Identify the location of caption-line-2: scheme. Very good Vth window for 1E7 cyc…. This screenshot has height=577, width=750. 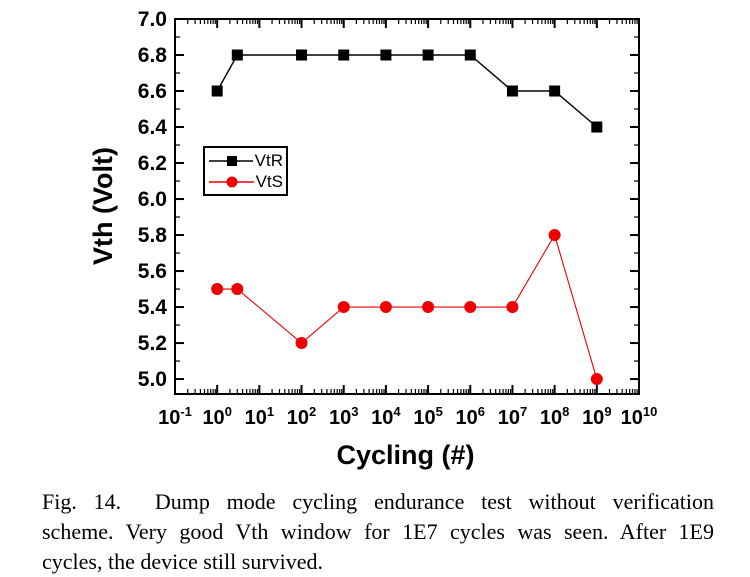
(378, 531).